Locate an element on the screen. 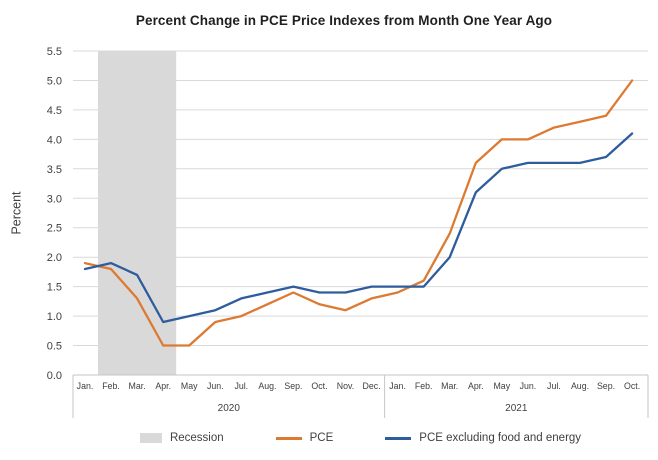  y-tick-label: 0.0 is located at coordinates (54, 376).